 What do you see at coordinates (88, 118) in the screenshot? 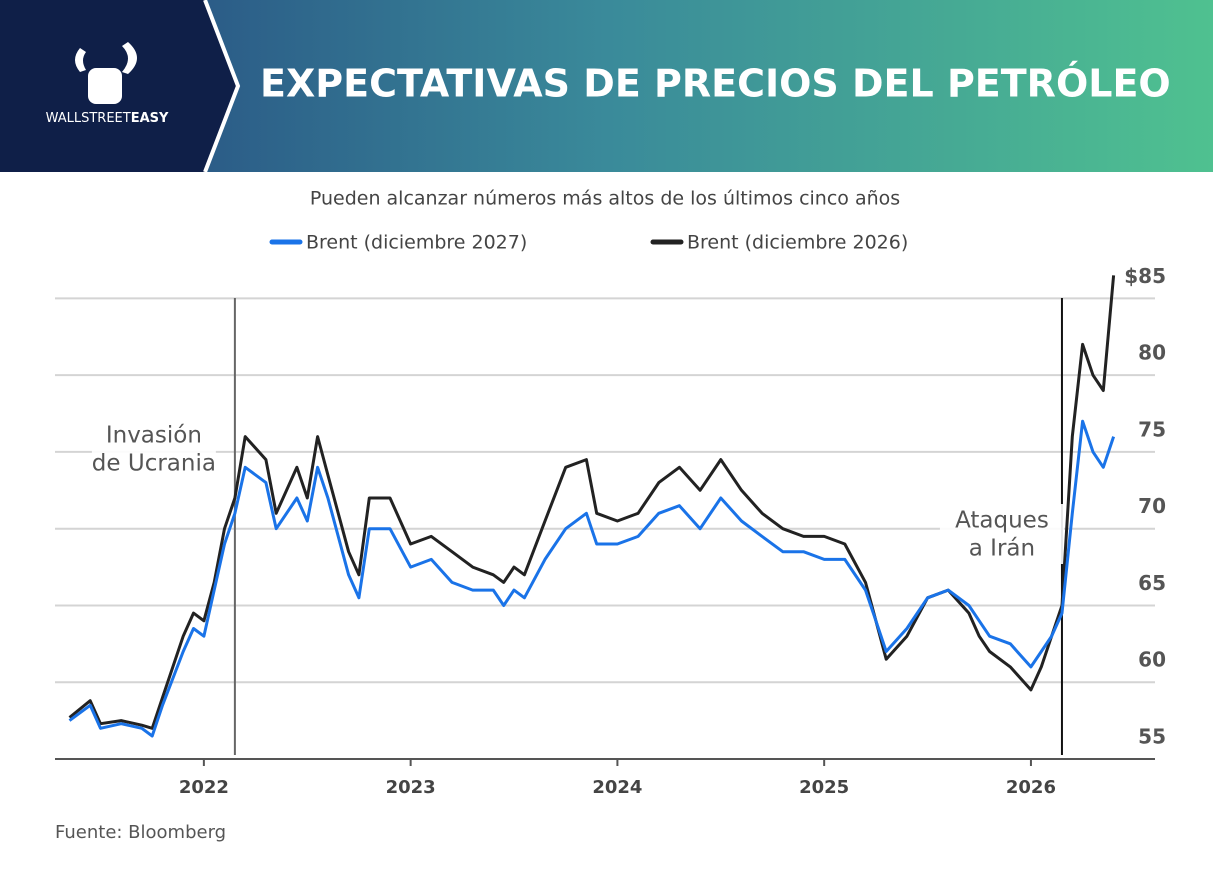
I see `logo-light: WALLSTREET` at bounding box center [88, 118].